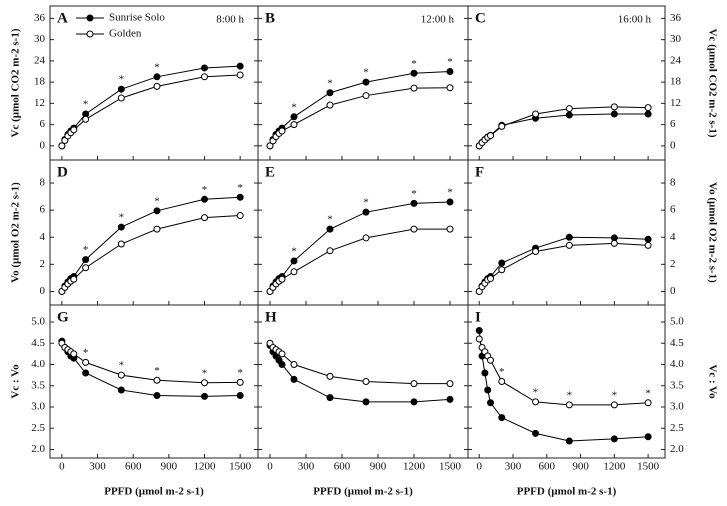  Describe the element at coordinates (230, 20) in the screenshot. I see `time-note: 8:00 h` at that location.